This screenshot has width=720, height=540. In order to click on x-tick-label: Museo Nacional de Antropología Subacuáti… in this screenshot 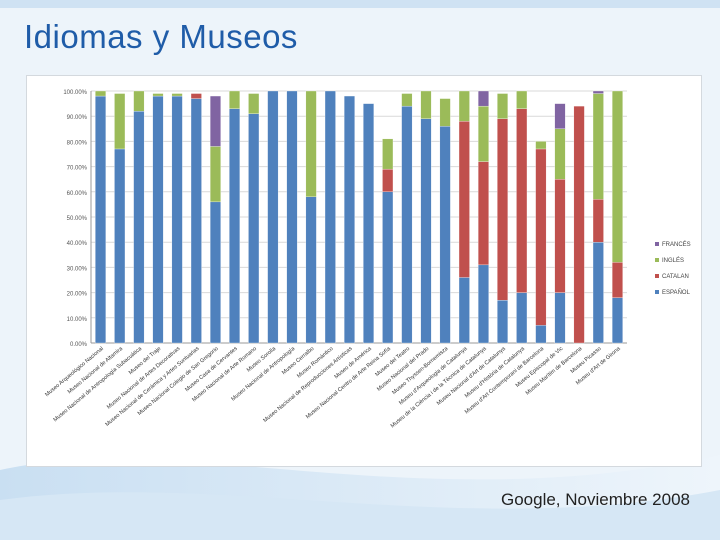, I will do `click(98, 384)`.